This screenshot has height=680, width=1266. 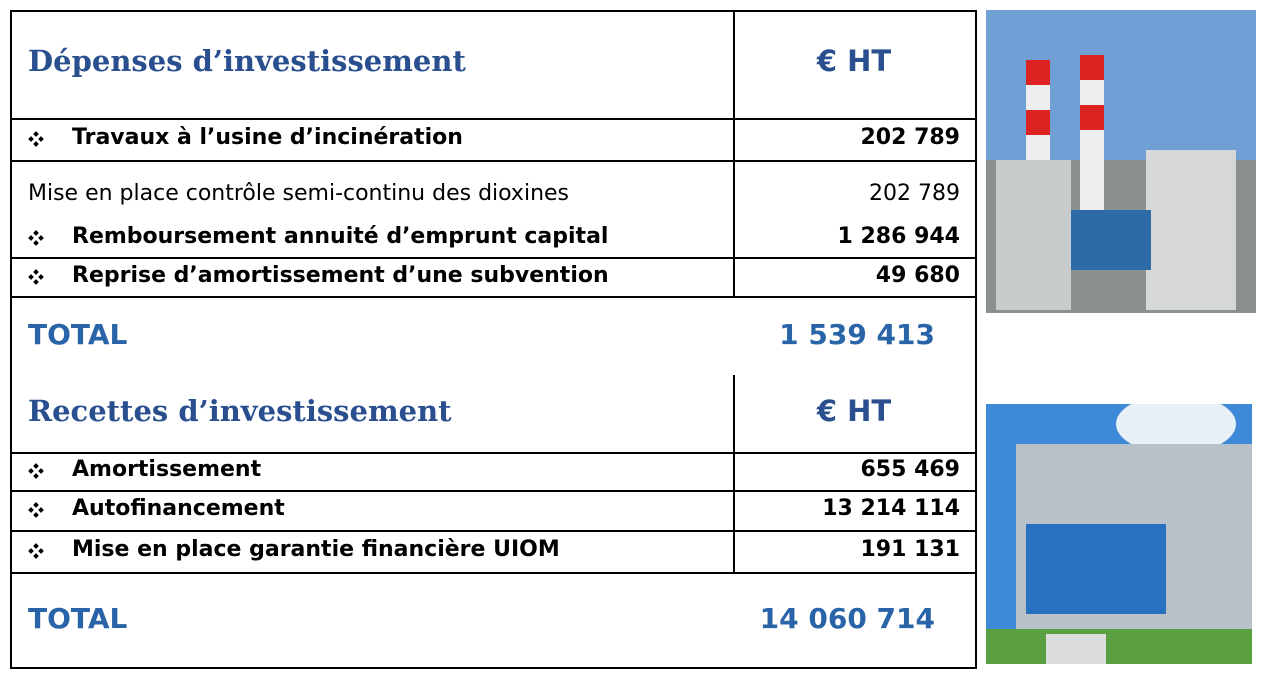 What do you see at coordinates (1119, 534) in the screenshot?
I see `photo-plant-building` at bounding box center [1119, 534].